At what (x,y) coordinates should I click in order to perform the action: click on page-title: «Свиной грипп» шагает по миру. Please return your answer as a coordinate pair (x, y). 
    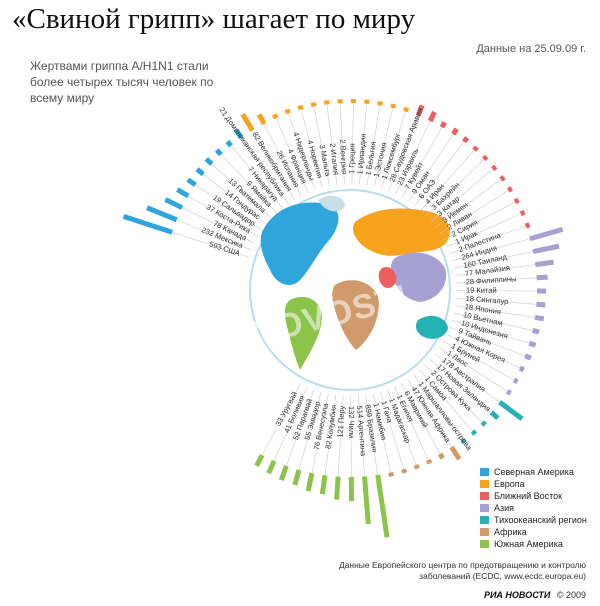
    Looking at the image, I should click on (214, 19).